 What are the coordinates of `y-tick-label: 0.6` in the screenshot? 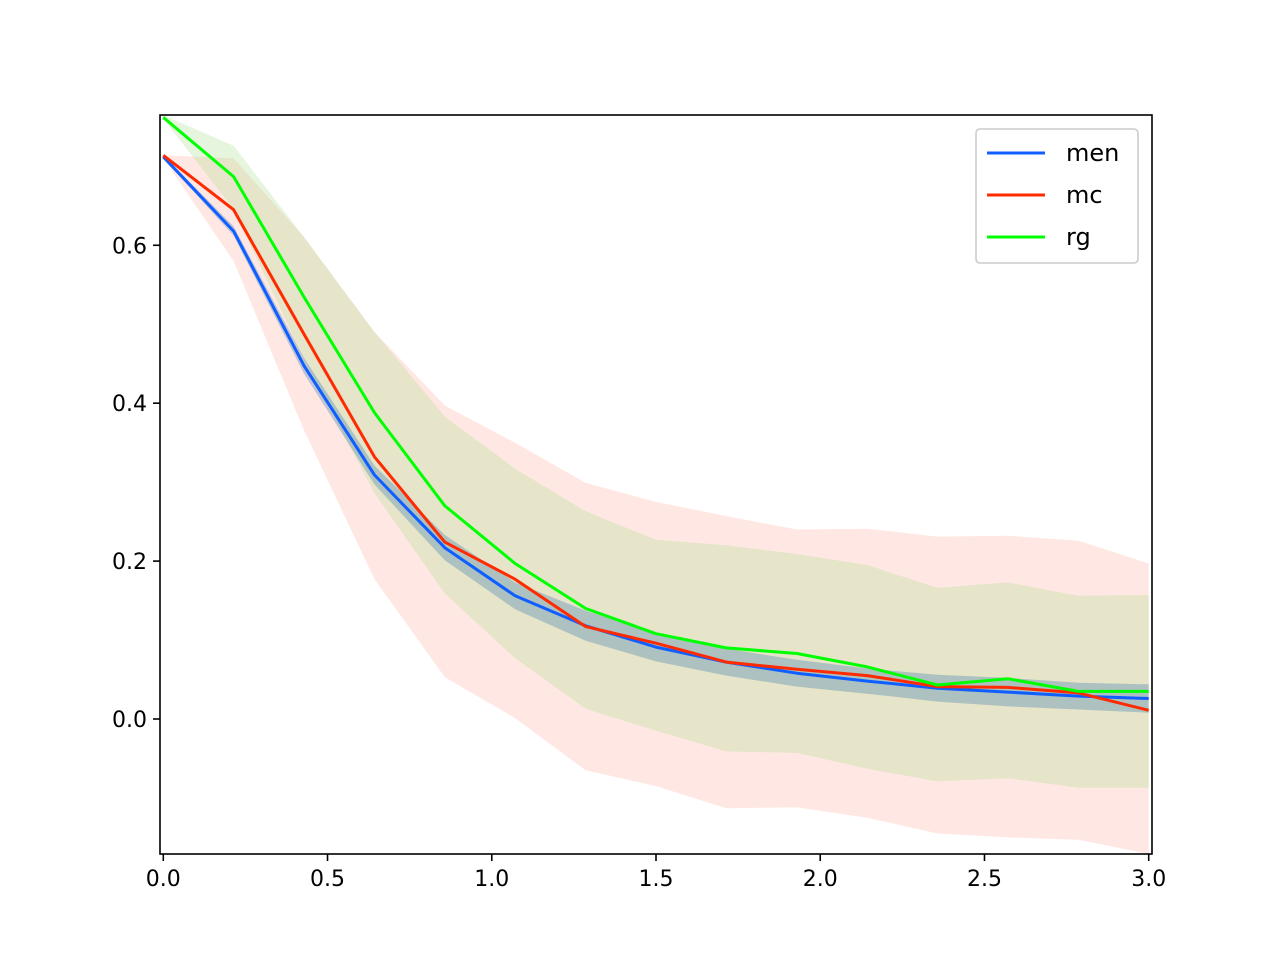 It's located at (129, 246).